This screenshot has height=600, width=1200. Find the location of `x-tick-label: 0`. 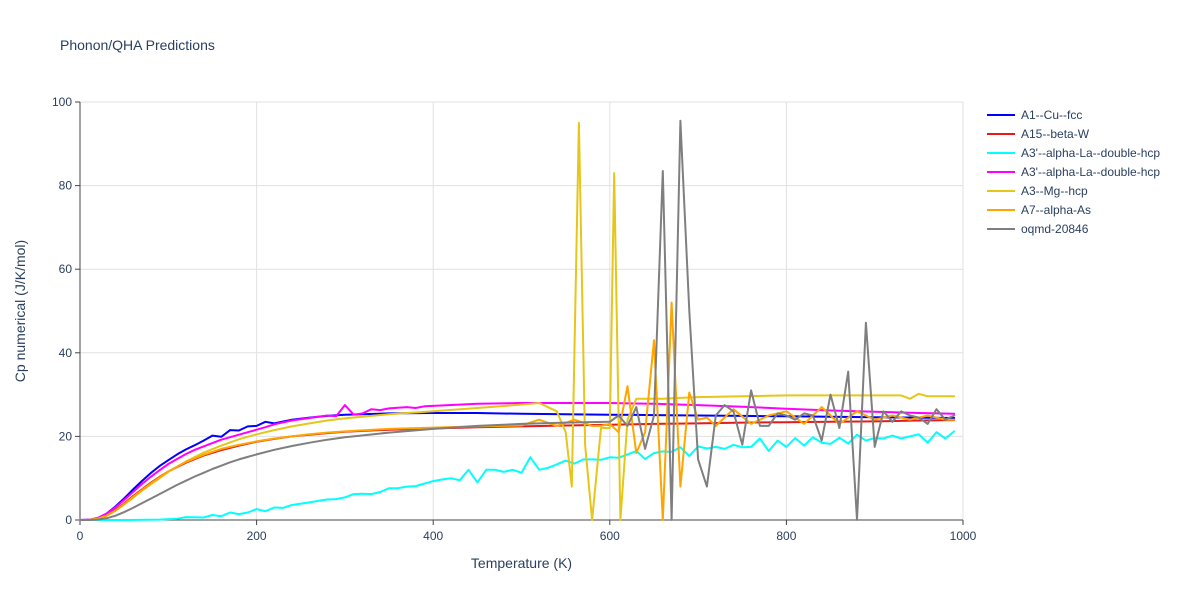

x-tick-label: 0 is located at coordinates (80, 536).